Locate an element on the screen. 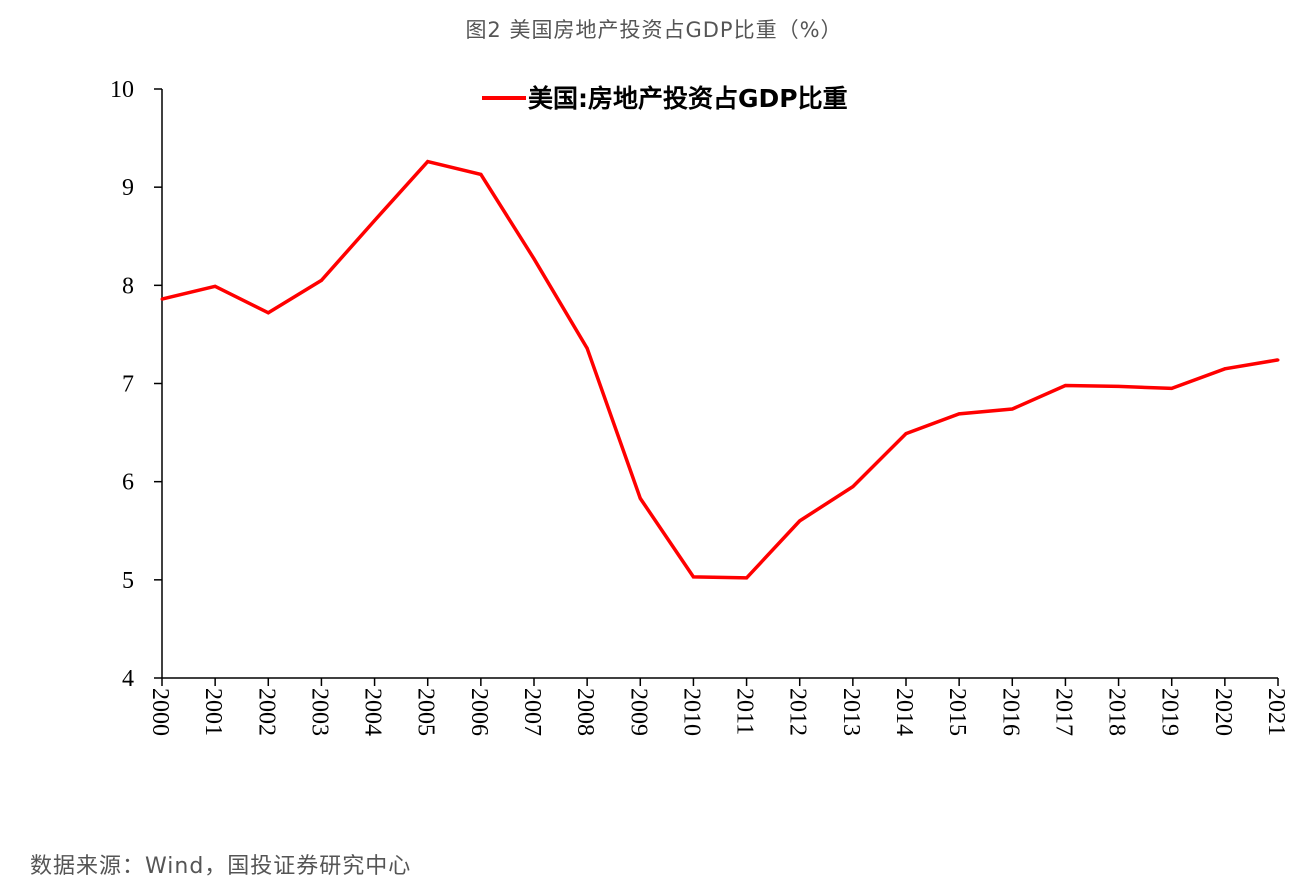 This screenshot has width=1308, height=894. legend-label: 美国:房地产投资占GDP比重 is located at coordinates (688, 98).